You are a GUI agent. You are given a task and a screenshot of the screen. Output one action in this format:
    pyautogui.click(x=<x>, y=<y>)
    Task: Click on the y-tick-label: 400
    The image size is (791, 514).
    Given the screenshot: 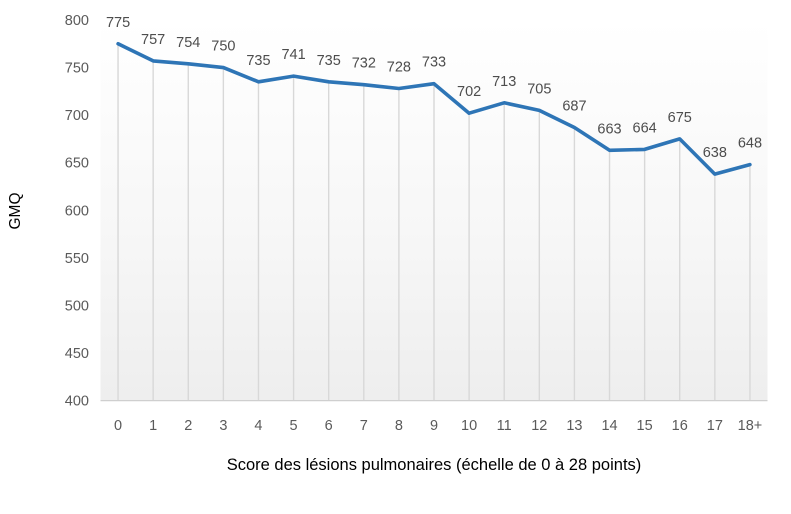 What is the action you would take?
    pyautogui.click(x=77, y=402)
    